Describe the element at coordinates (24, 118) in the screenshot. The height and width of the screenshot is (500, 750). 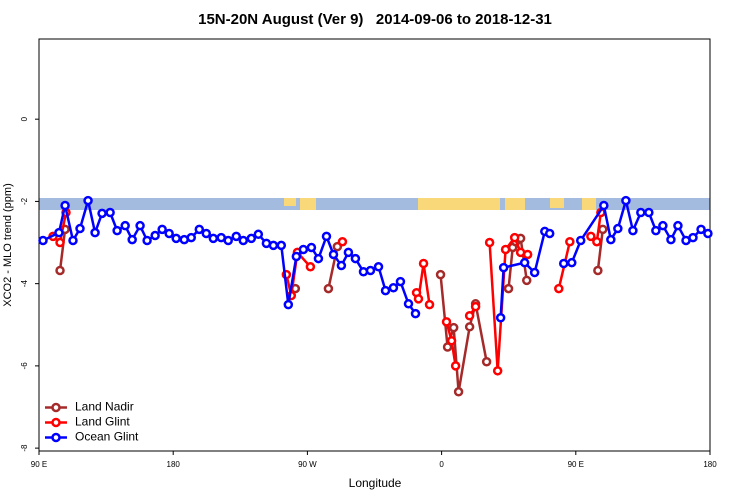
I see `y-tick-label: 0` at that location.